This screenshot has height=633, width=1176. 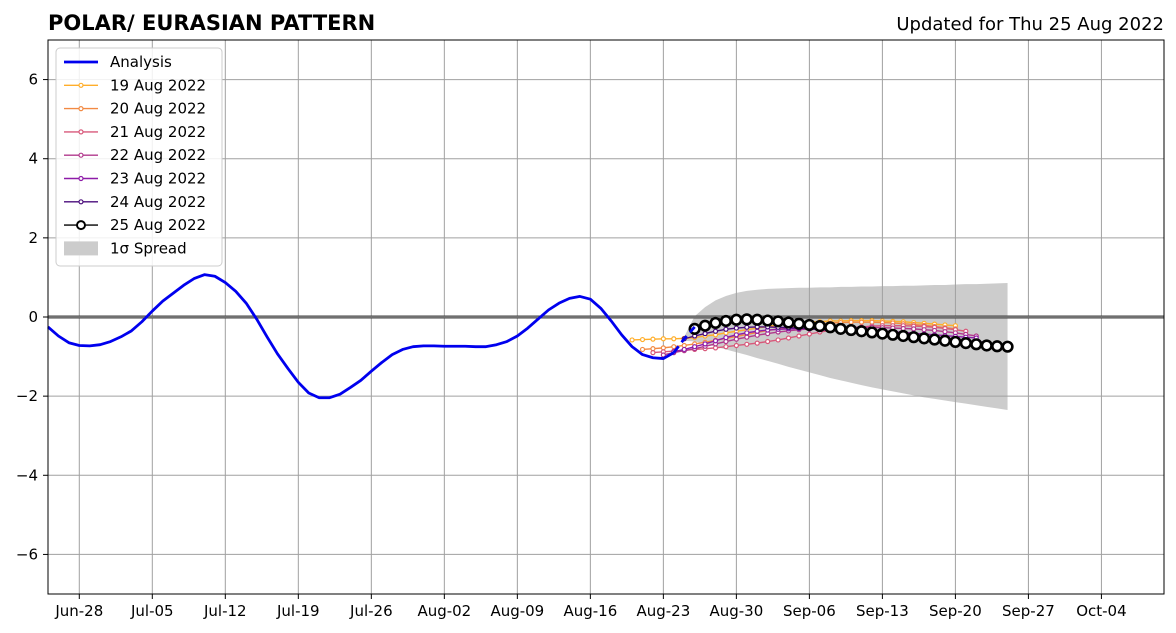 I want to click on x-tick-label: Sep-13, so click(x=882, y=611).